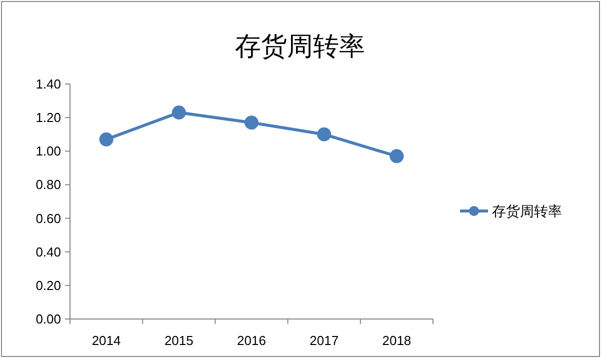  Describe the element at coordinates (324, 340) in the screenshot. I see `x-tick-label: 2017` at that location.